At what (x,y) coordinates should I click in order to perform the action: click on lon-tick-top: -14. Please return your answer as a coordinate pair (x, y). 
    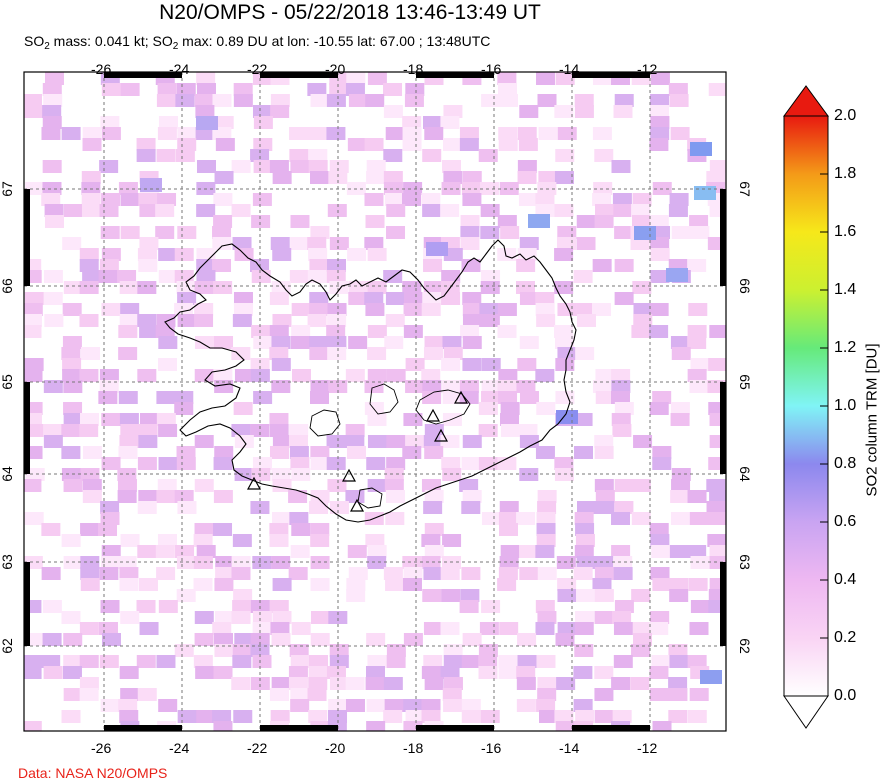
    Looking at the image, I should click on (569, 69).